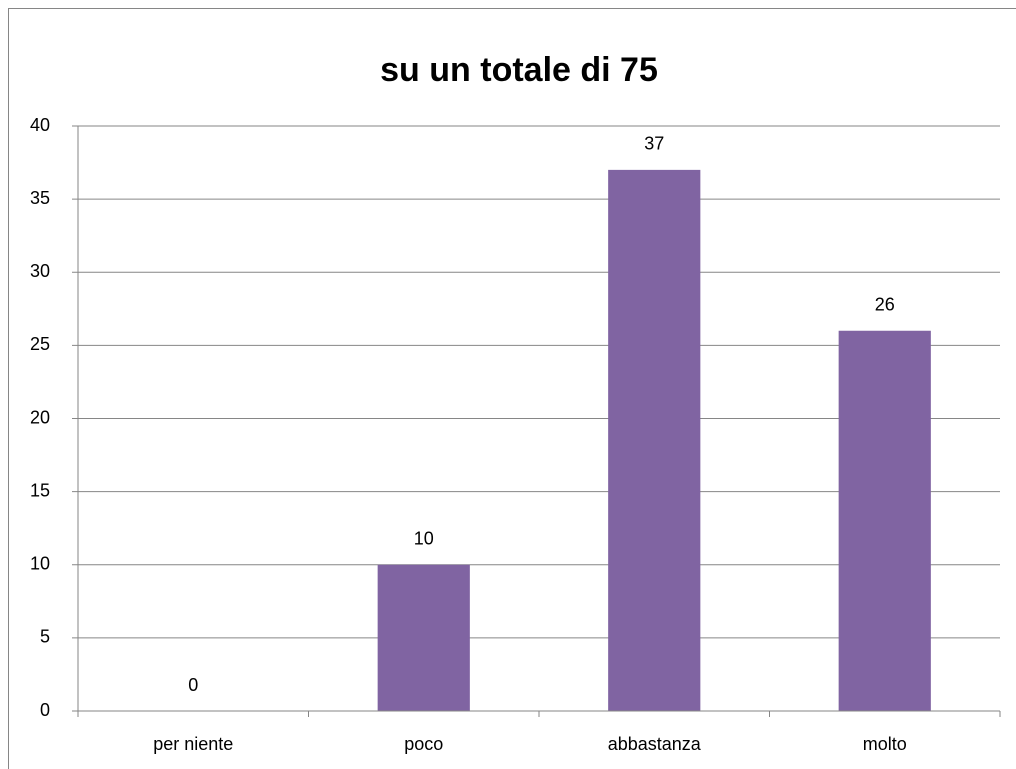 The width and height of the screenshot is (1016, 769). I want to click on x-tick-label: poco, so click(423, 744).